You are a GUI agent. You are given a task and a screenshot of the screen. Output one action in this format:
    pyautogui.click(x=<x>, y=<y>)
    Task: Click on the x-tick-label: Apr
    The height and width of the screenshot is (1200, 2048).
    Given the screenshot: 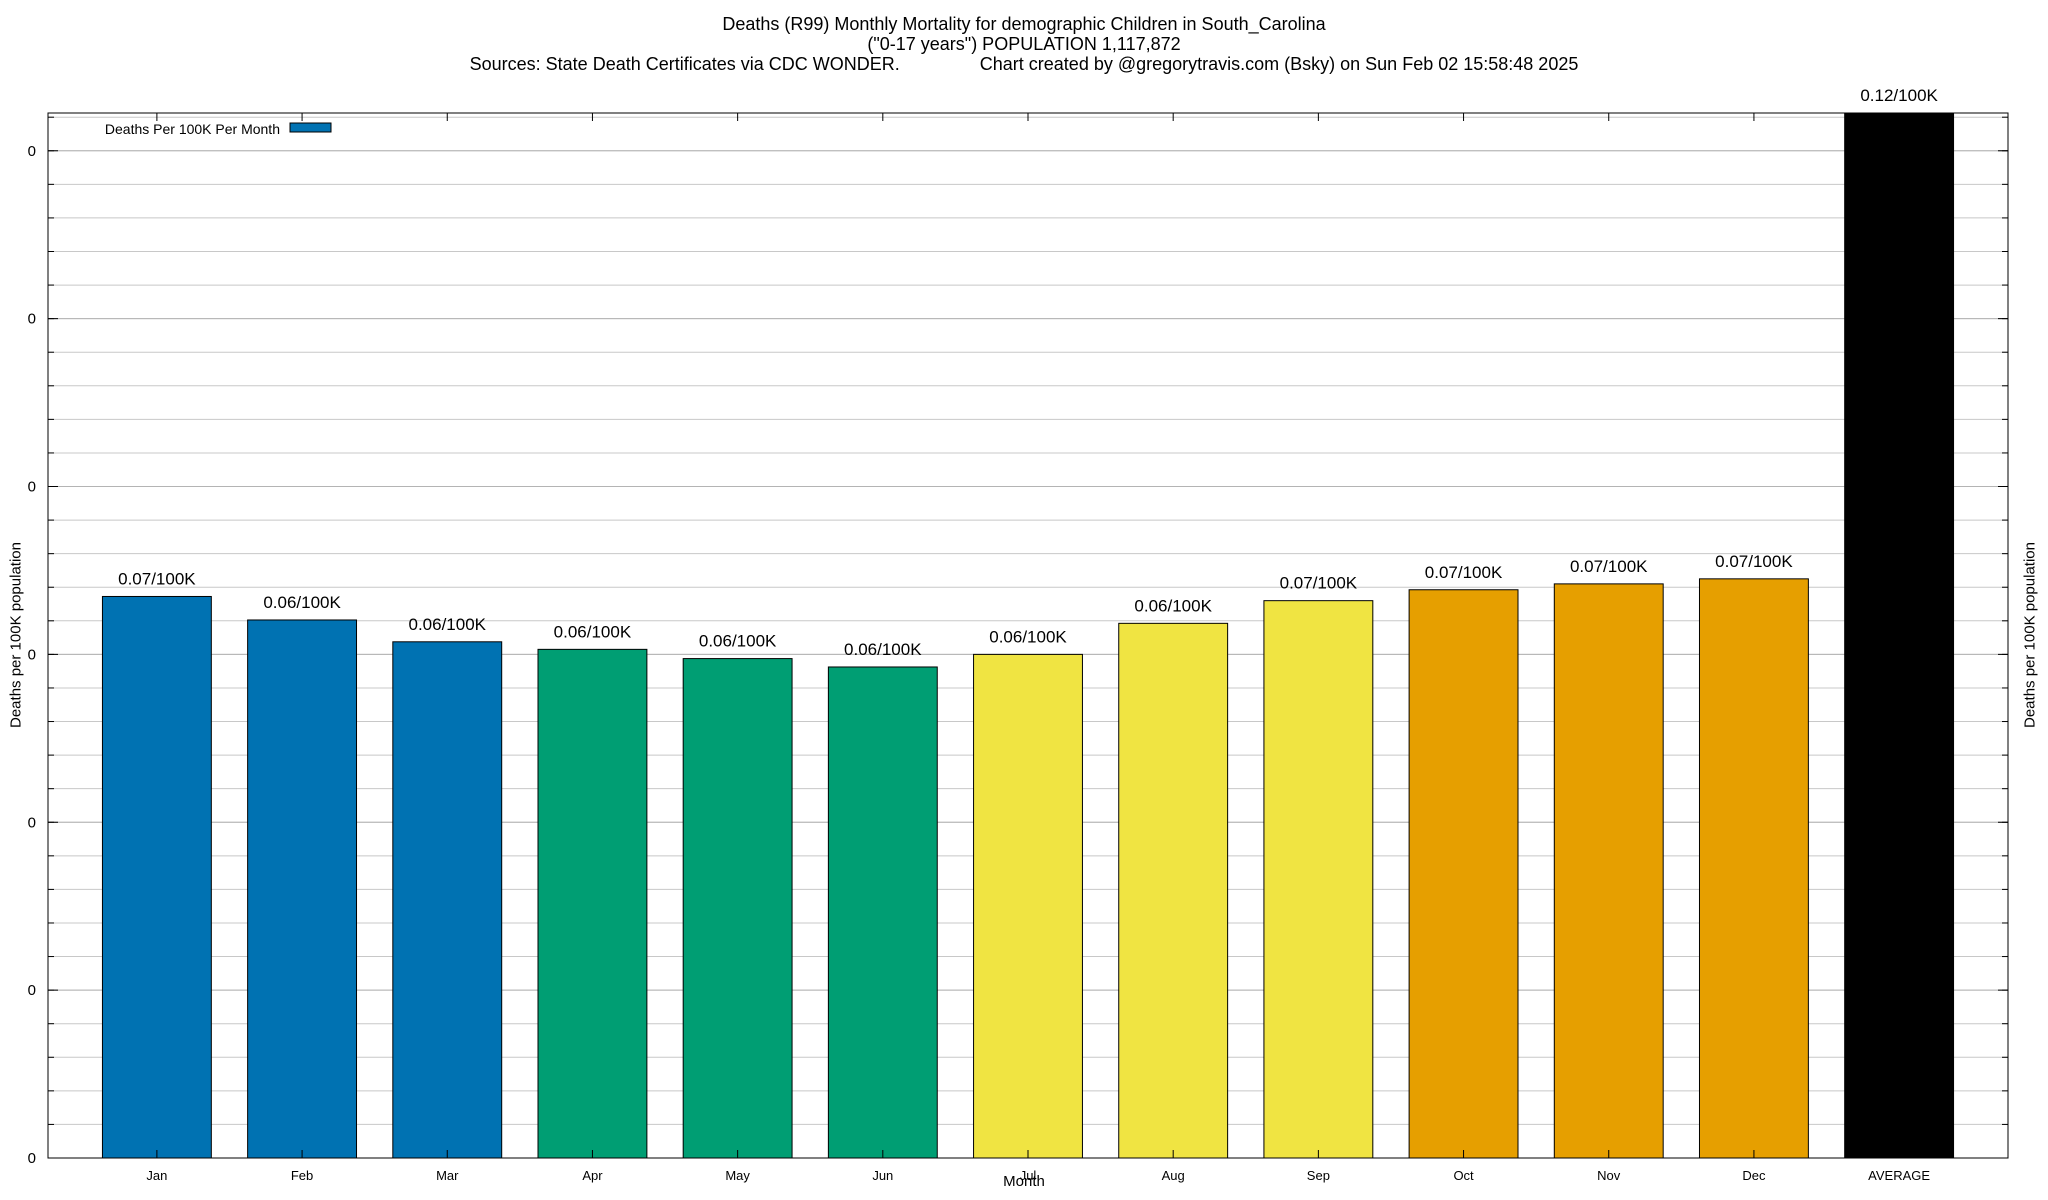 What is the action you would take?
    pyautogui.click(x=592, y=1175)
    